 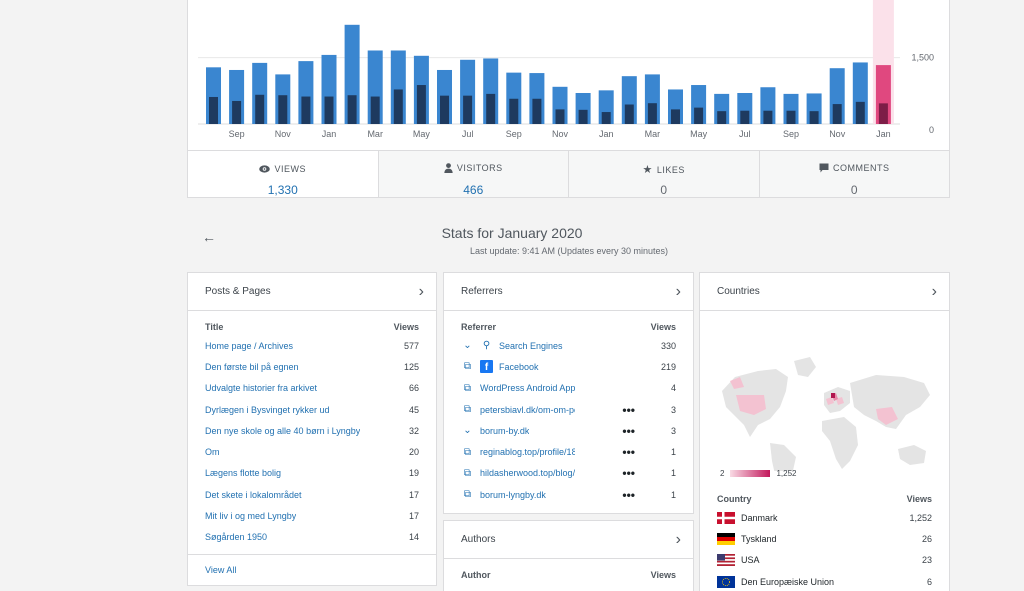 I want to click on referrer-link: borum-lyngby.dk, so click(x=513, y=494).